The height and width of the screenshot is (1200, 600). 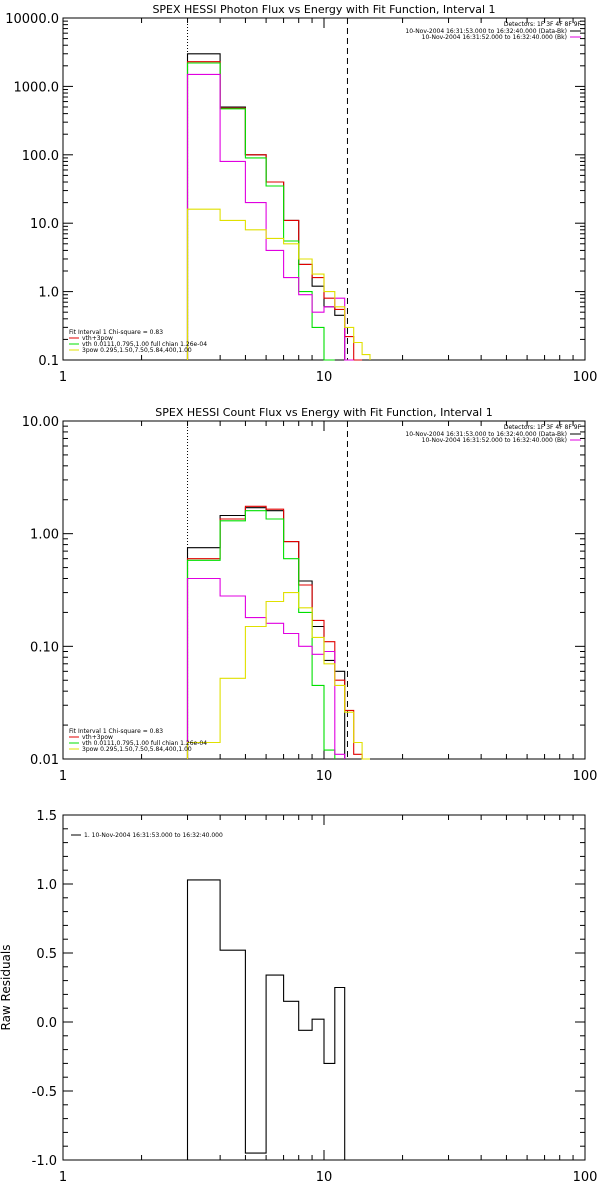 I want to click on y-tick-label: 0.0, so click(x=46, y=1023).